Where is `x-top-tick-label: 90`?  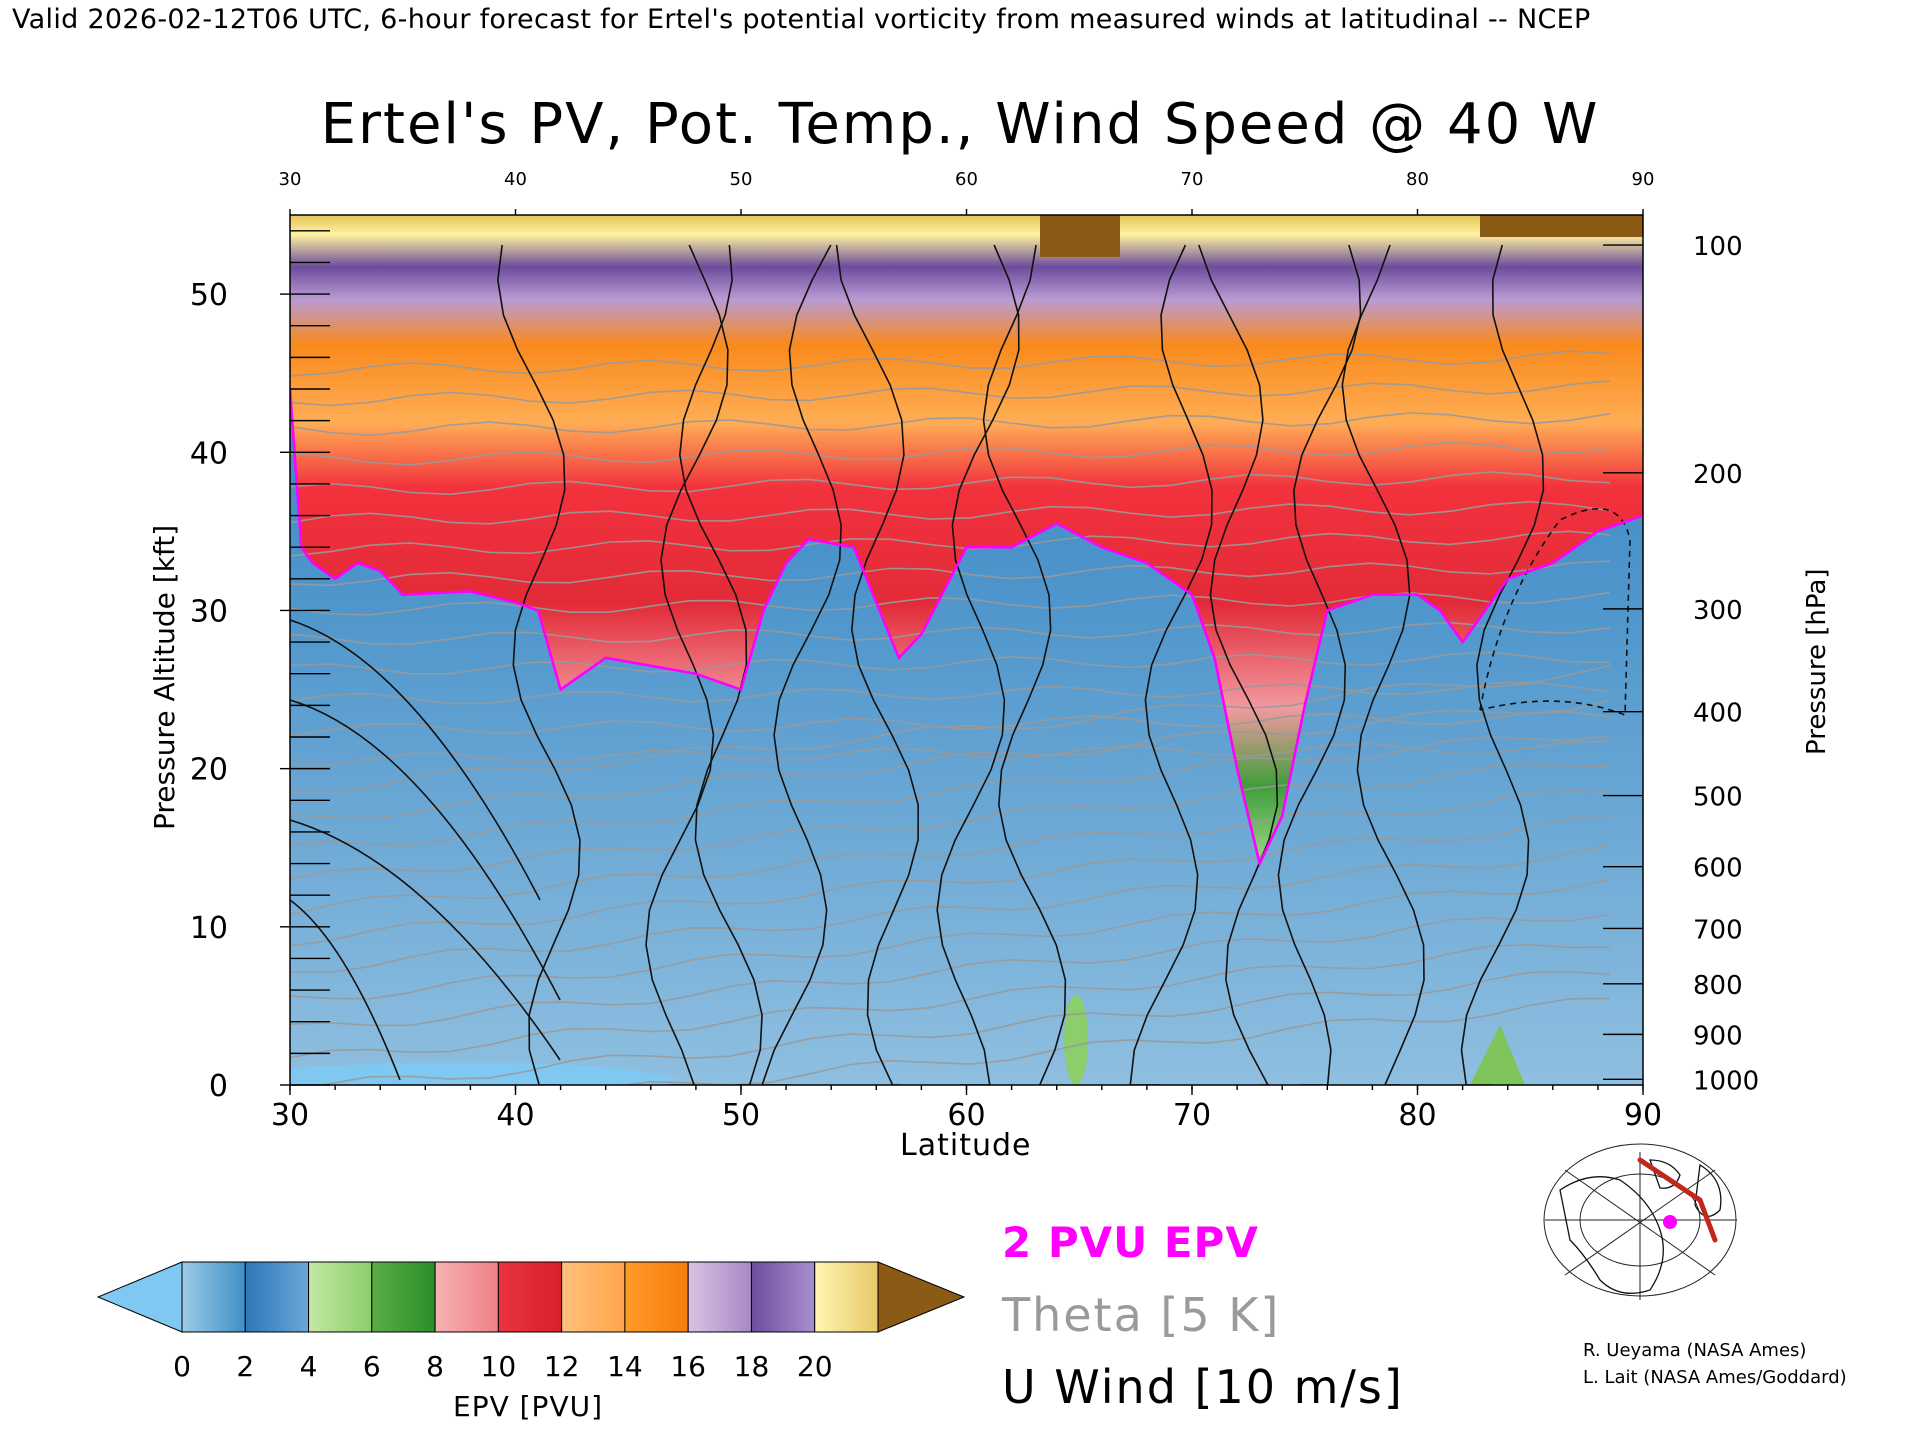
x-top-tick-label: 90 is located at coordinates (1643, 179).